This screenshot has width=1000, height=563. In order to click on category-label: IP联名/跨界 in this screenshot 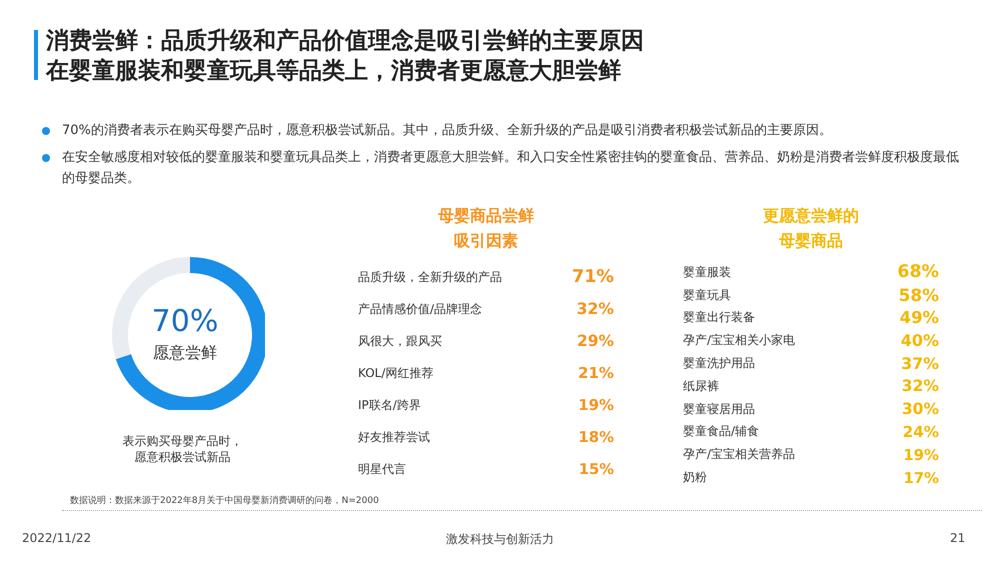, I will do `click(389, 405)`.